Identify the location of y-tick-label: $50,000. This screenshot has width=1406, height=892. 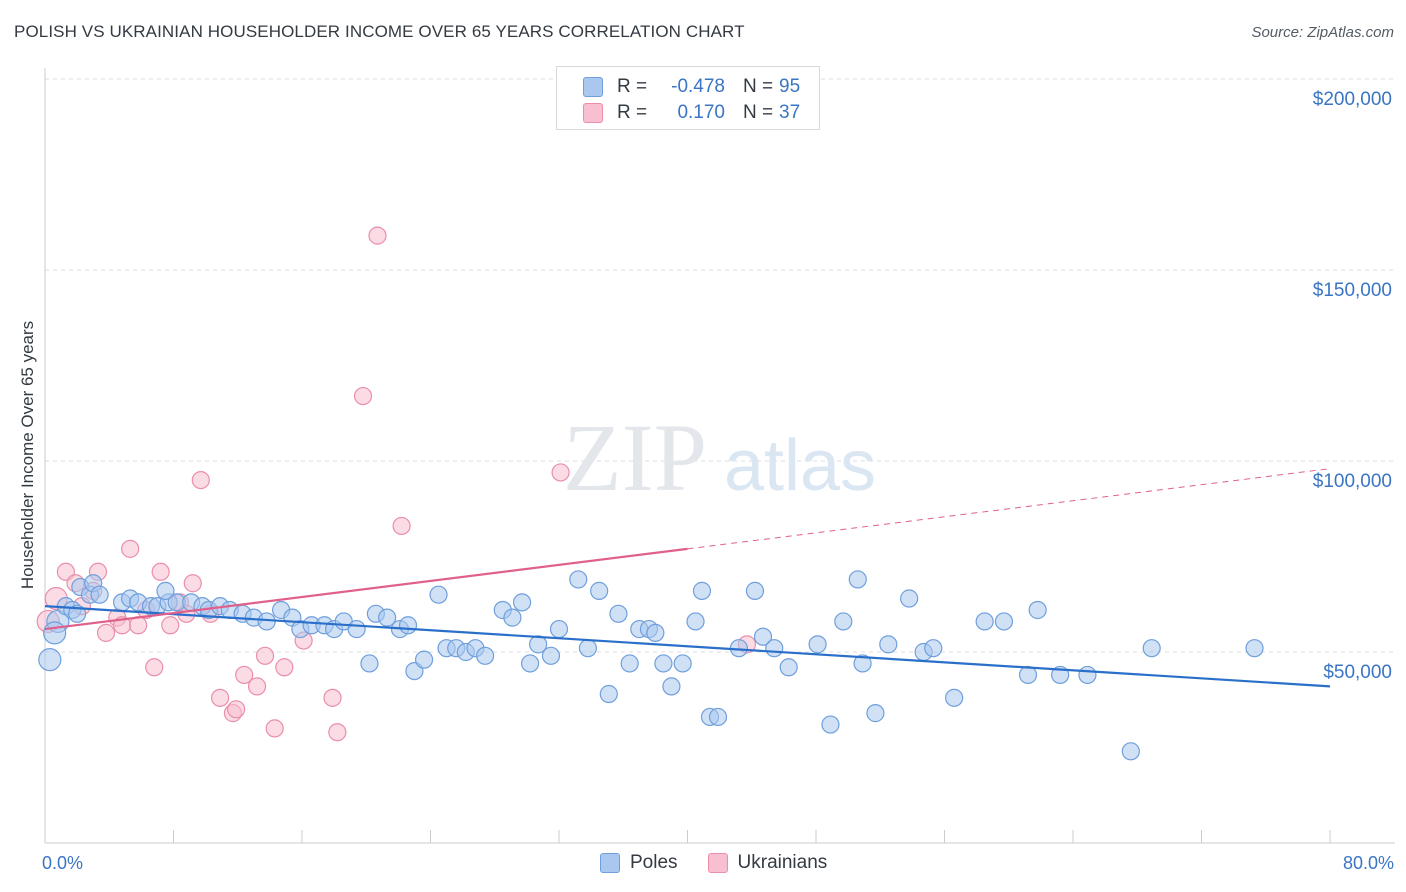
(1357, 672).